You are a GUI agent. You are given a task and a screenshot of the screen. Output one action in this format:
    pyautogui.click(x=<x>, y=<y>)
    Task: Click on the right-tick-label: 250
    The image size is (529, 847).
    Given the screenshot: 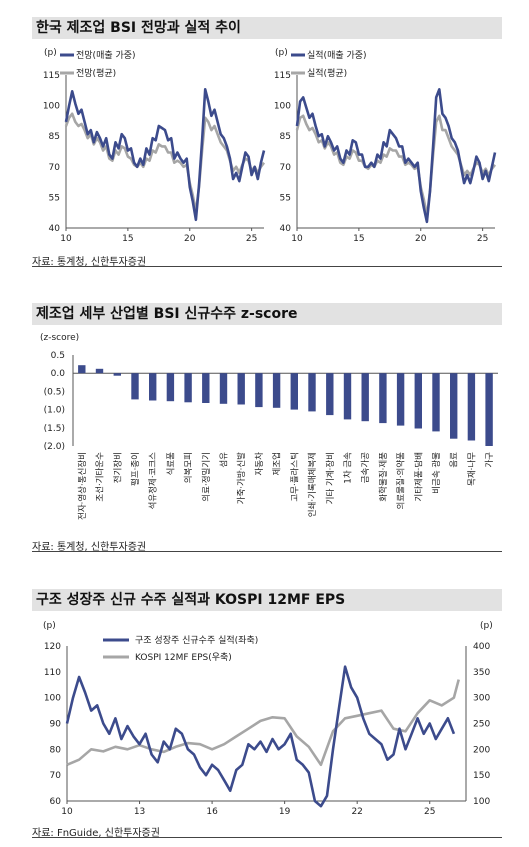 What is the action you would take?
    pyautogui.click(x=481, y=725)
    